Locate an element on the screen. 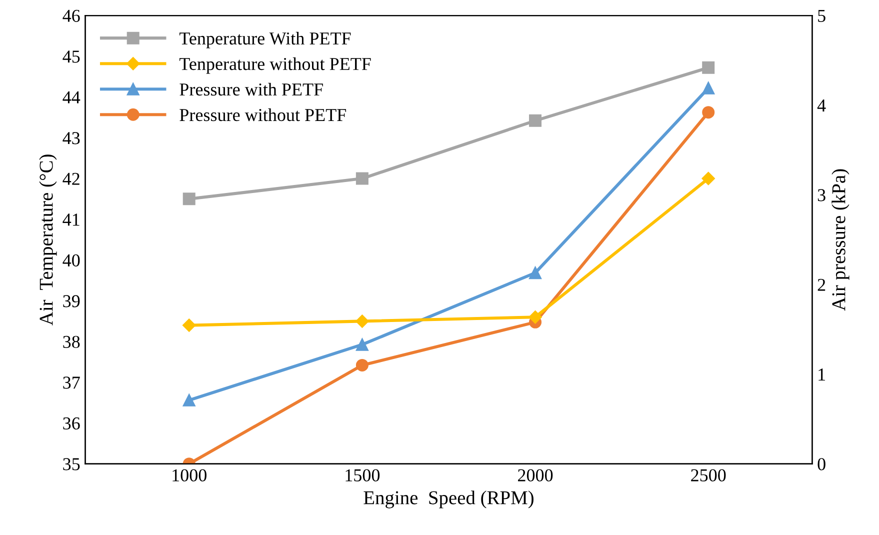 The image size is (879, 535). y-tick-label: 41 is located at coordinates (71, 220).